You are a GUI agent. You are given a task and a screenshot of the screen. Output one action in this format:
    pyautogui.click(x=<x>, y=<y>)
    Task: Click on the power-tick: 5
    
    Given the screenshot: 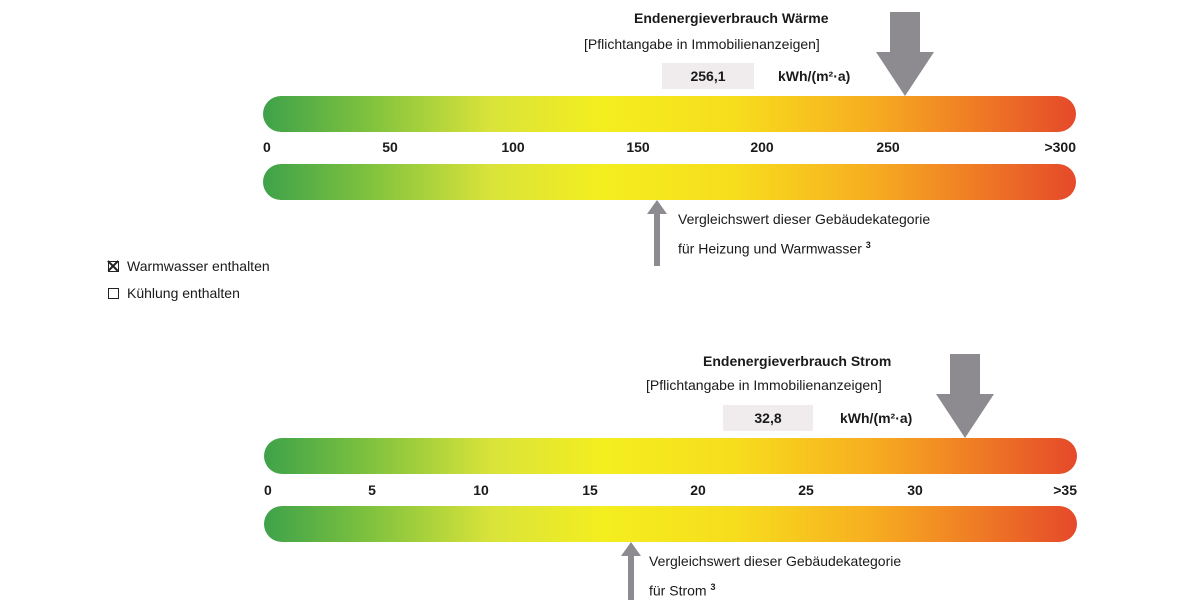 What is the action you would take?
    pyautogui.click(x=372, y=490)
    